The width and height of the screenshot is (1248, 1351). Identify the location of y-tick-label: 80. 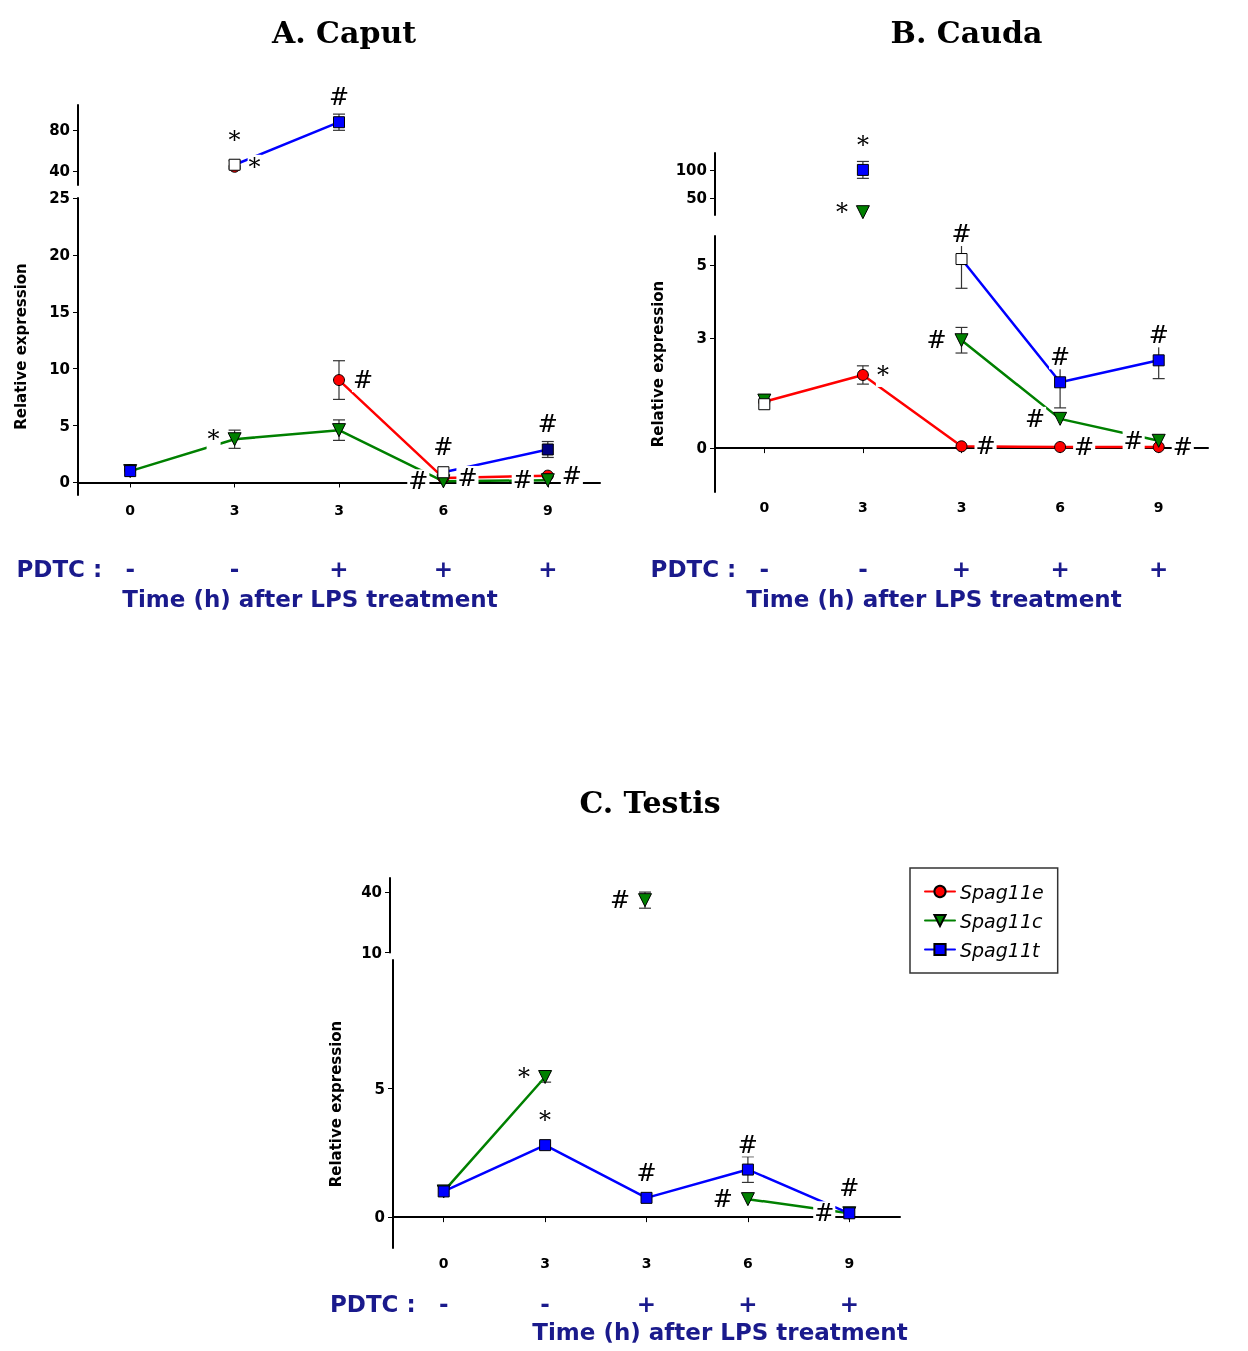
(59, 130).